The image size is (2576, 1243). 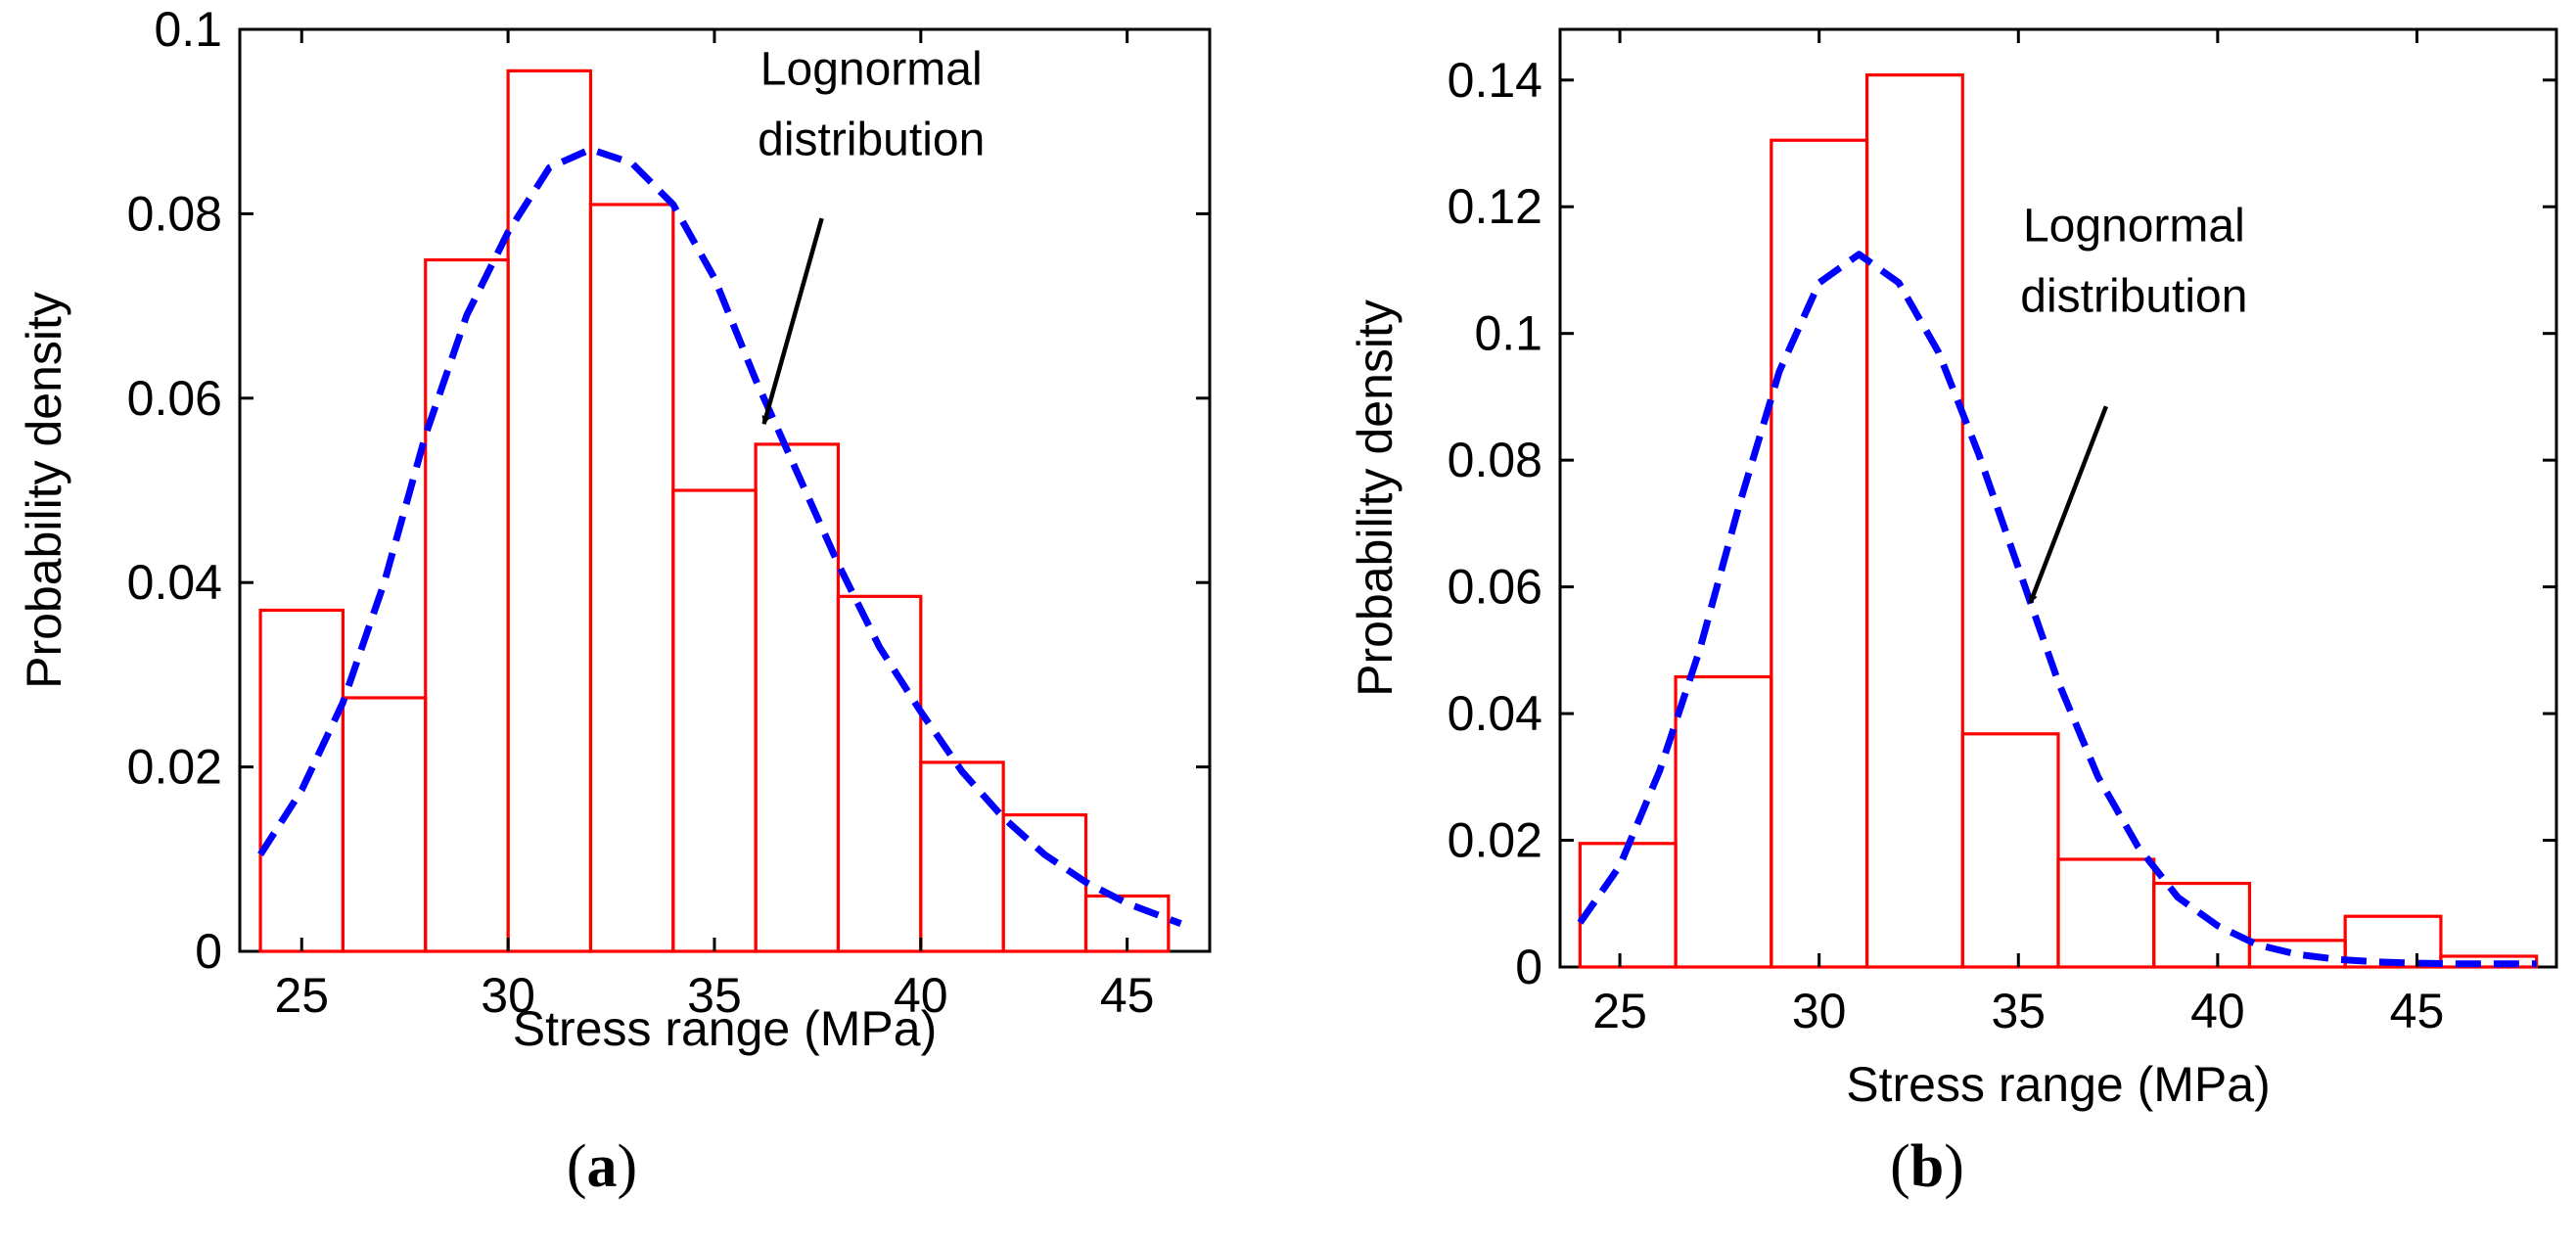 What do you see at coordinates (1495, 207) in the screenshot?
I see `y-tick-label: 0.12` at bounding box center [1495, 207].